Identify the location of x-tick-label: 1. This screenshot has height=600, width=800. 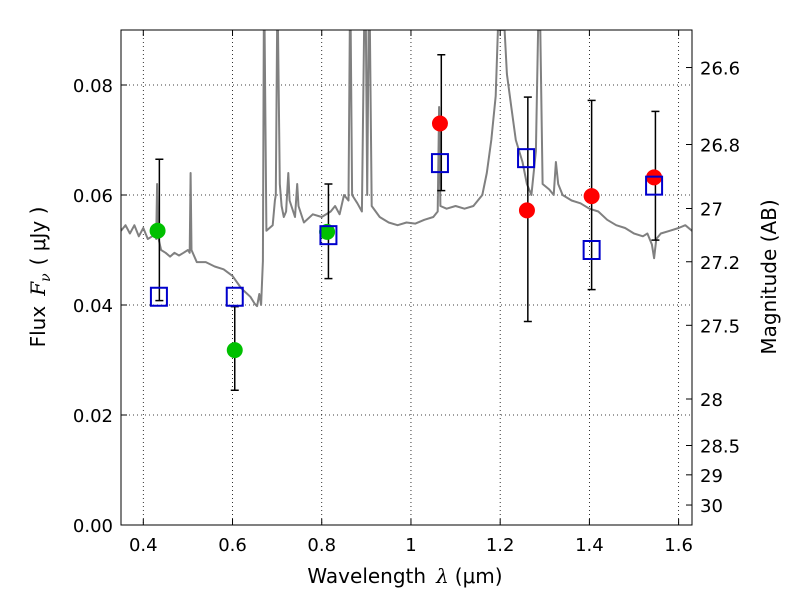
(410, 545).